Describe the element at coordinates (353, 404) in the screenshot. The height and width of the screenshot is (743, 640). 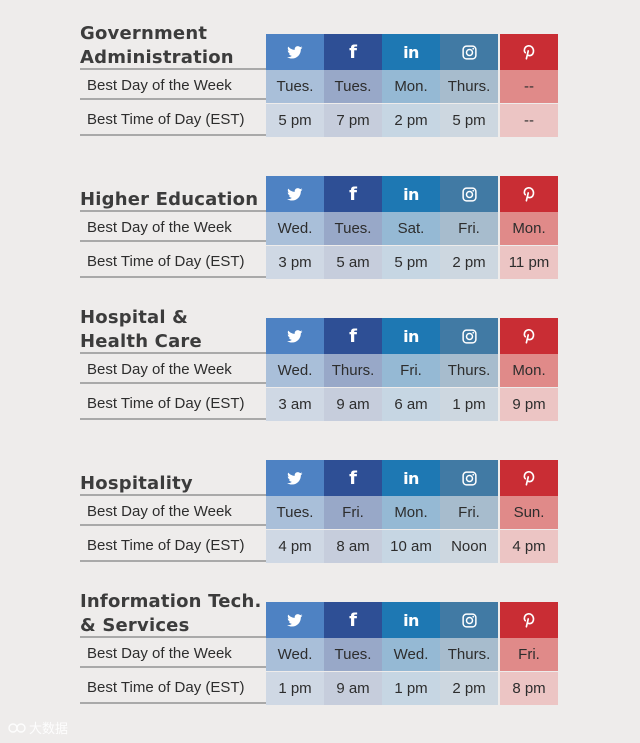
I see `best-time-cell: 9 am` at that location.